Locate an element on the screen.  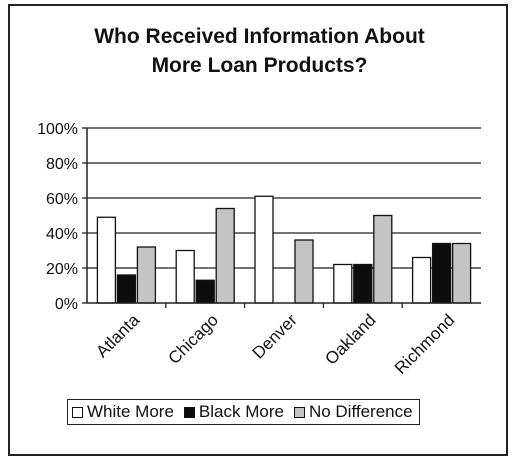
bar-no-difference-atlanta is located at coordinates (146, 275).